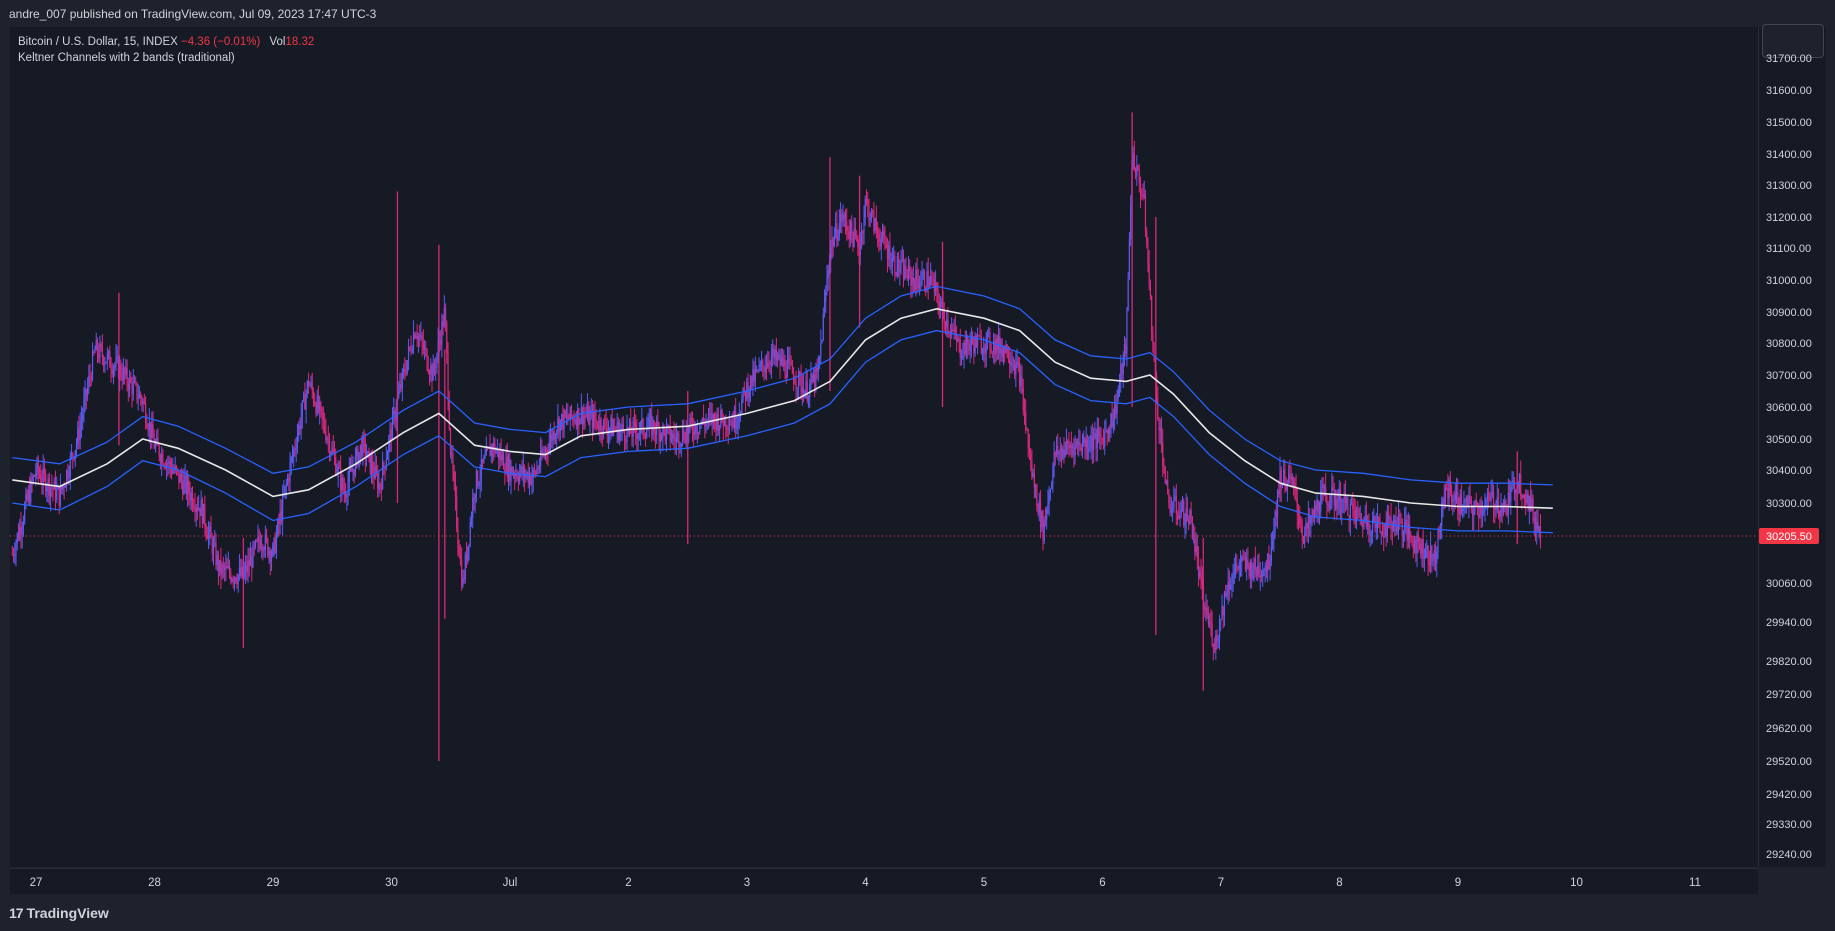 This screenshot has height=931, width=1835. Describe the element at coordinates (884, 881) in the screenshot. I see `time-scale` at that location.